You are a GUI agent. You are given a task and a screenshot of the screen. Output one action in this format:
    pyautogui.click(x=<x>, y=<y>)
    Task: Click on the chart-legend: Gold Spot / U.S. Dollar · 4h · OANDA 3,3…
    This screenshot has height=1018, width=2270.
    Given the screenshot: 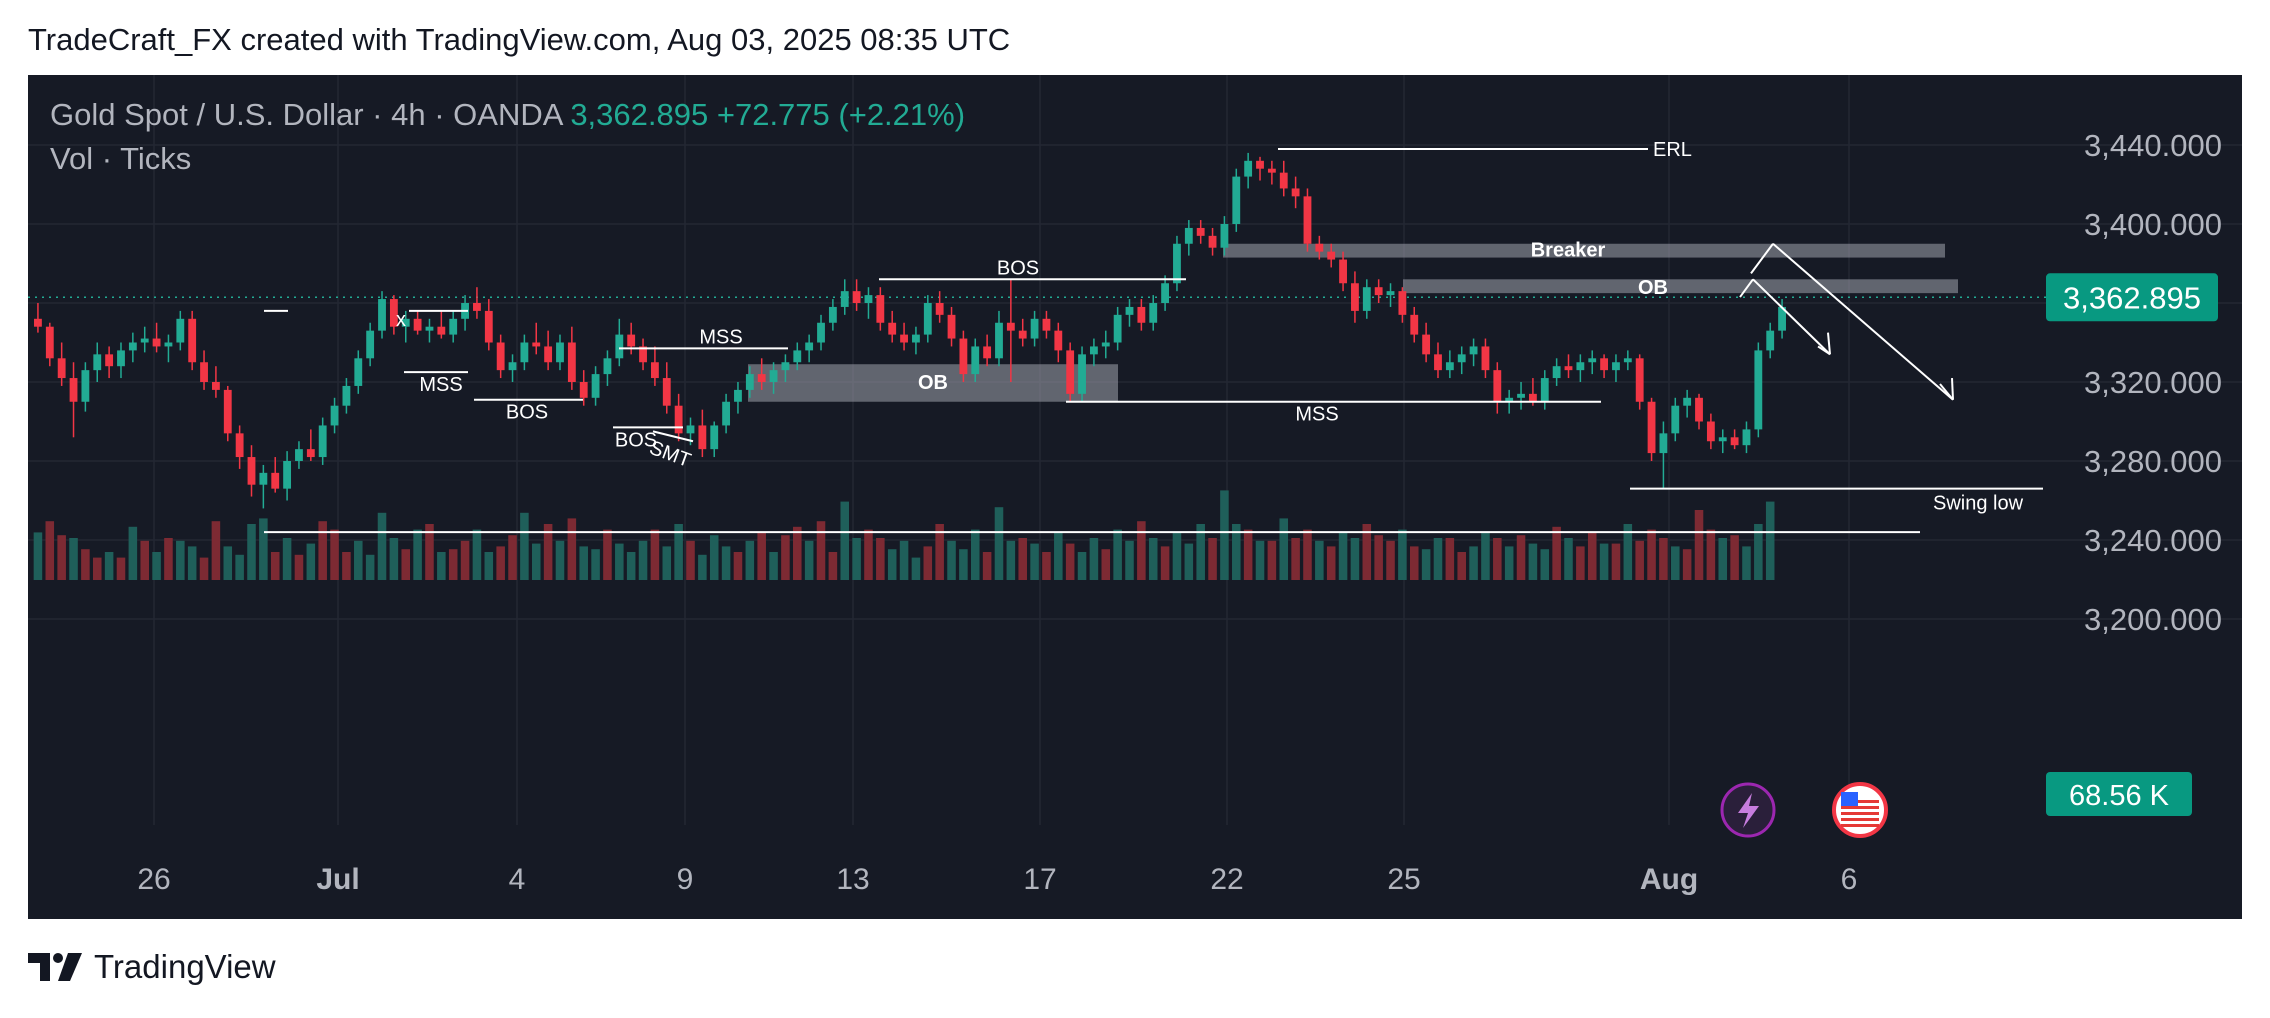 What is the action you would take?
    pyautogui.click(x=507, y=137)
    